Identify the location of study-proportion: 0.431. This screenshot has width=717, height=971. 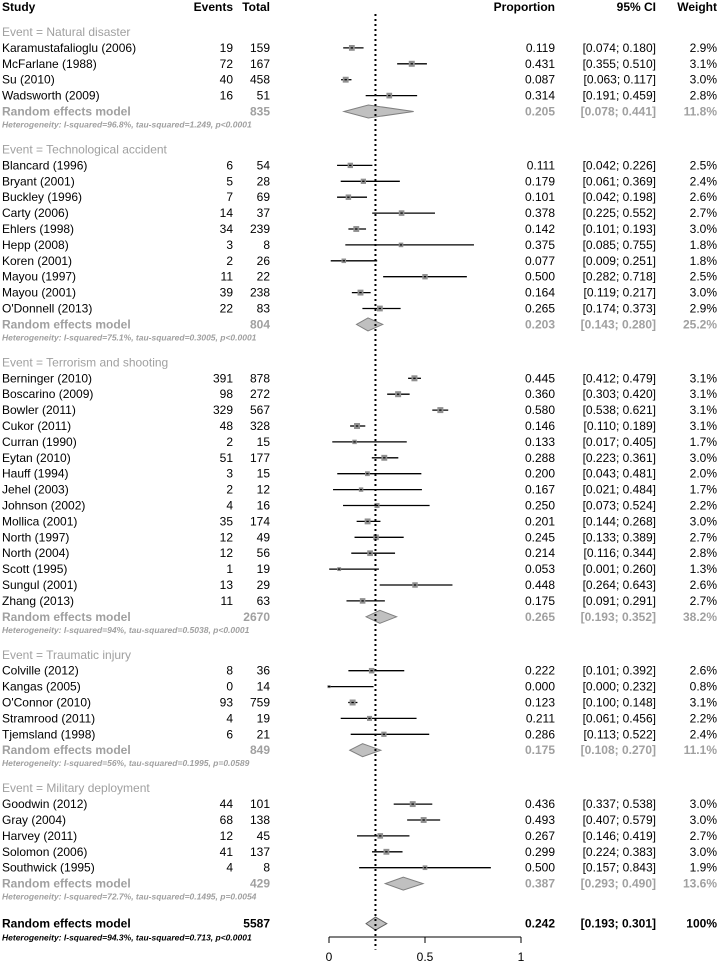
(540, 64).